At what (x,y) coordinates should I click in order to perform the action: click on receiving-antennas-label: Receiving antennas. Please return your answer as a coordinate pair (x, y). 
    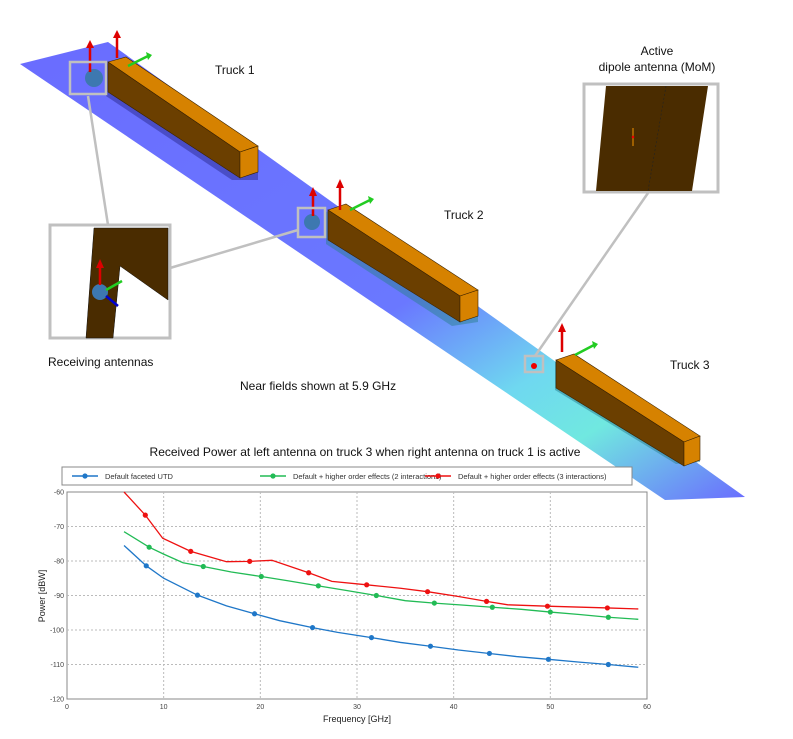
    Looking at the image, I should click on (100, 362).